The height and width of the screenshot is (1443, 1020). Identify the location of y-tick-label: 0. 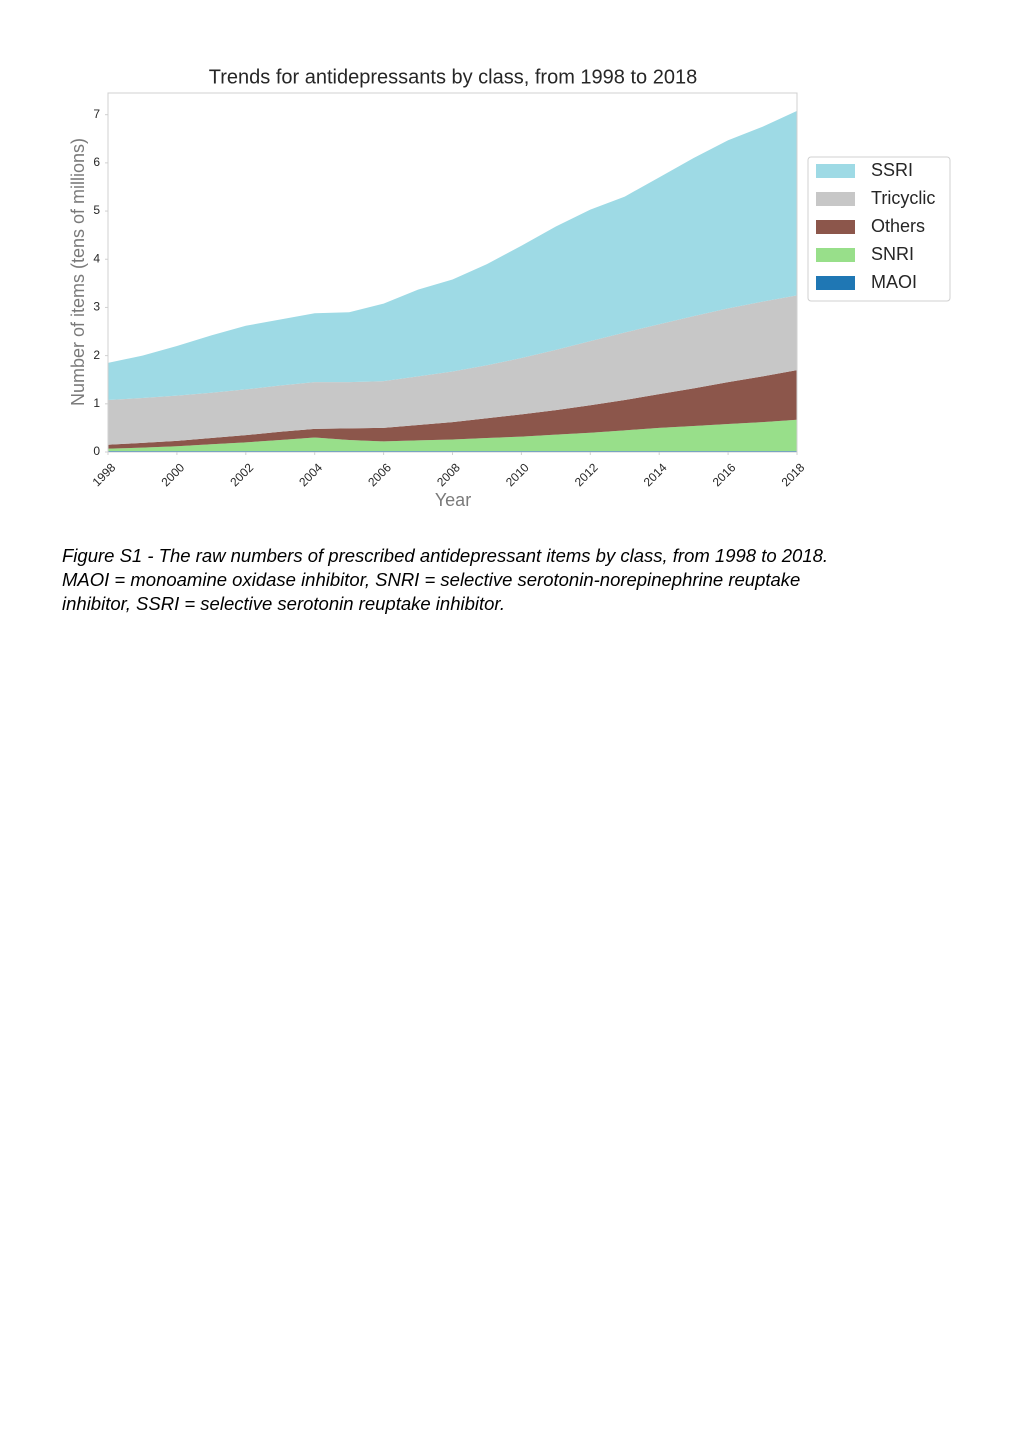
(96, 451).